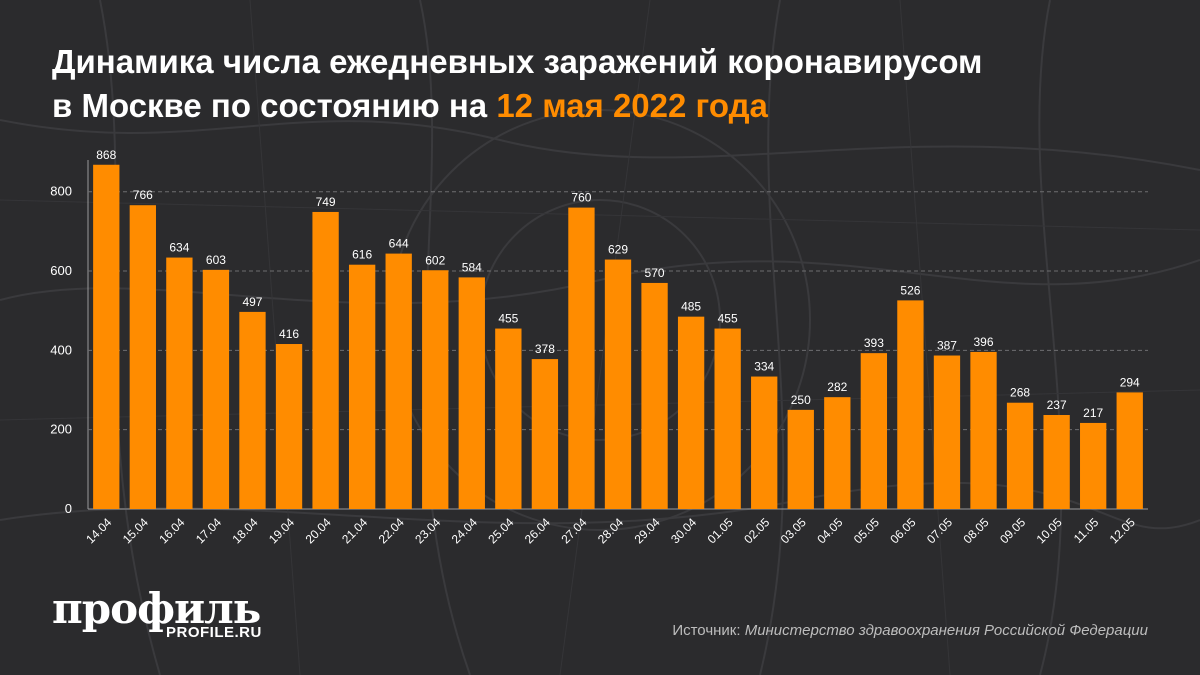 The width and height of the screenshot is (1200, 675). Describe the element at coordinates (691, 307) in the screenshot. I see `data-label: 485` at that location.